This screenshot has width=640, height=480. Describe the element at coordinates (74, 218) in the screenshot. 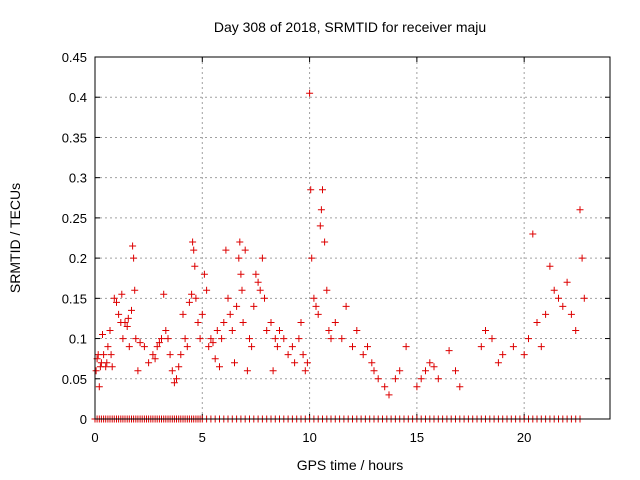

I see `y-tick-label: 0.25` at that location.